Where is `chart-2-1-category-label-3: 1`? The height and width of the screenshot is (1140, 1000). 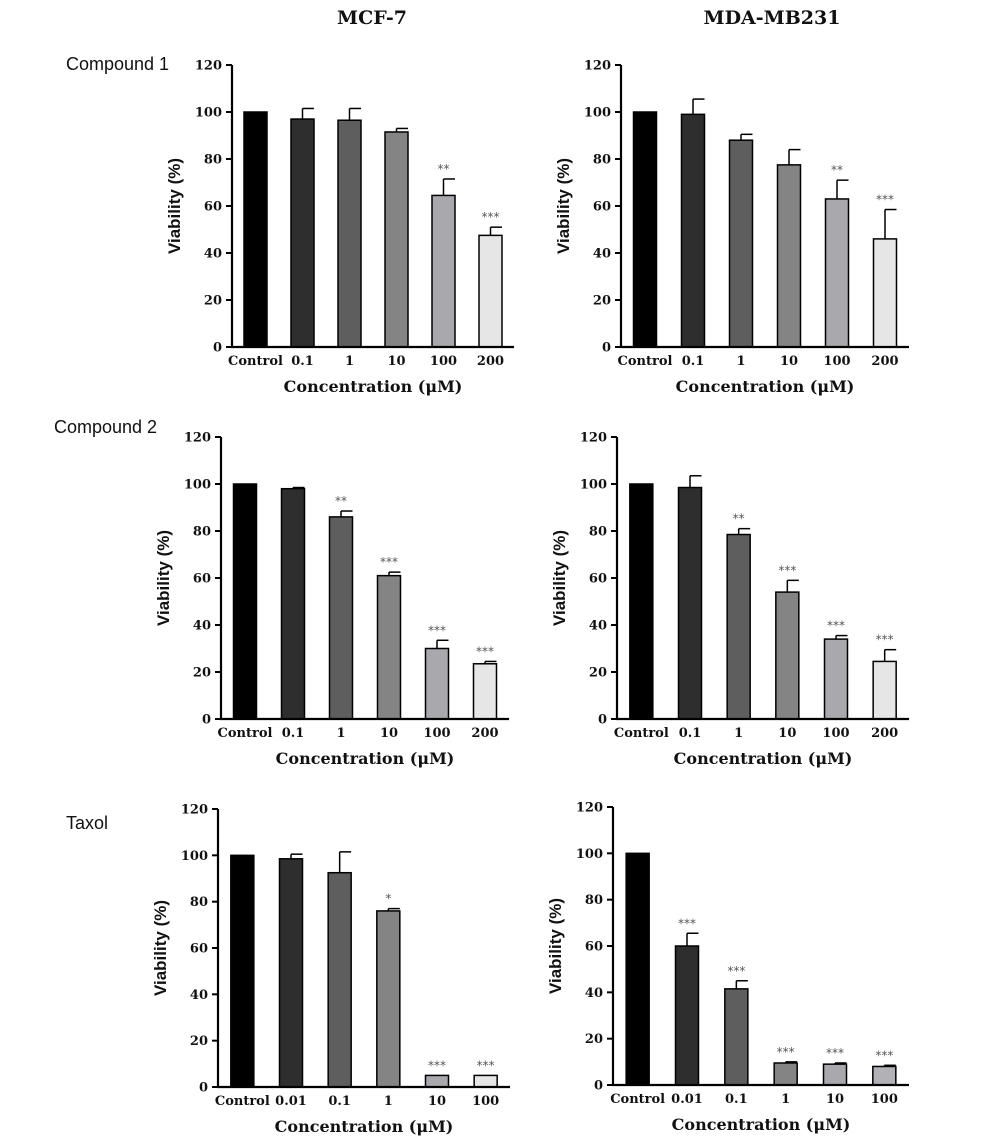
chart-2-1-category-label-3: 1 is located at coordinates (785, 1099).